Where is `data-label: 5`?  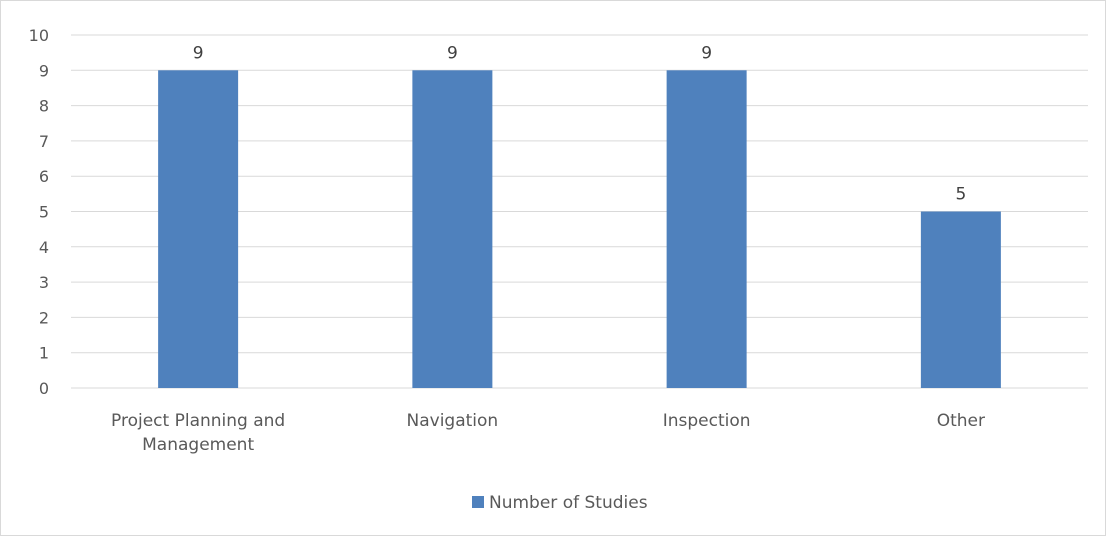
data-label: 5 is located at coordinates (960, 195).